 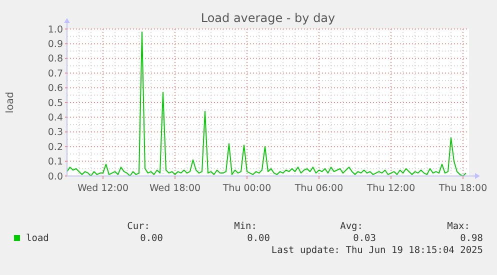 I want to click on y-tick-label: 0.8, so click(x=55, y=59).